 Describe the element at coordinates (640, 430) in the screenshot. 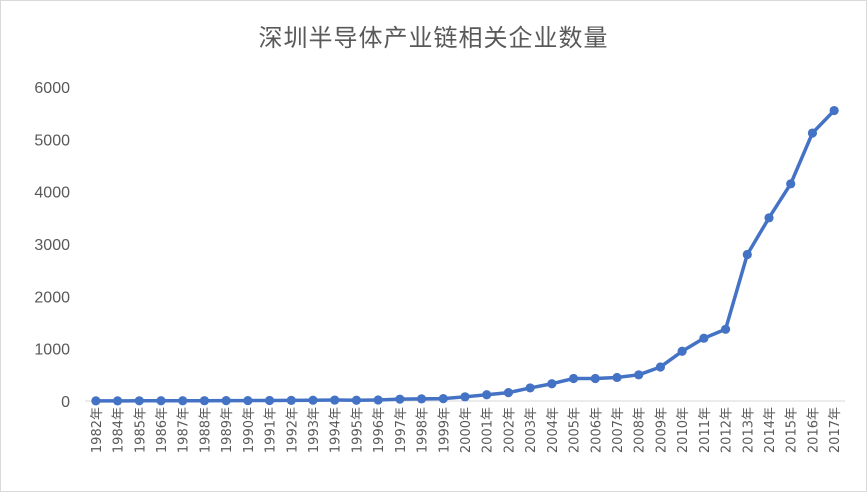

I see `x-tick-label: 2008年` at that location.